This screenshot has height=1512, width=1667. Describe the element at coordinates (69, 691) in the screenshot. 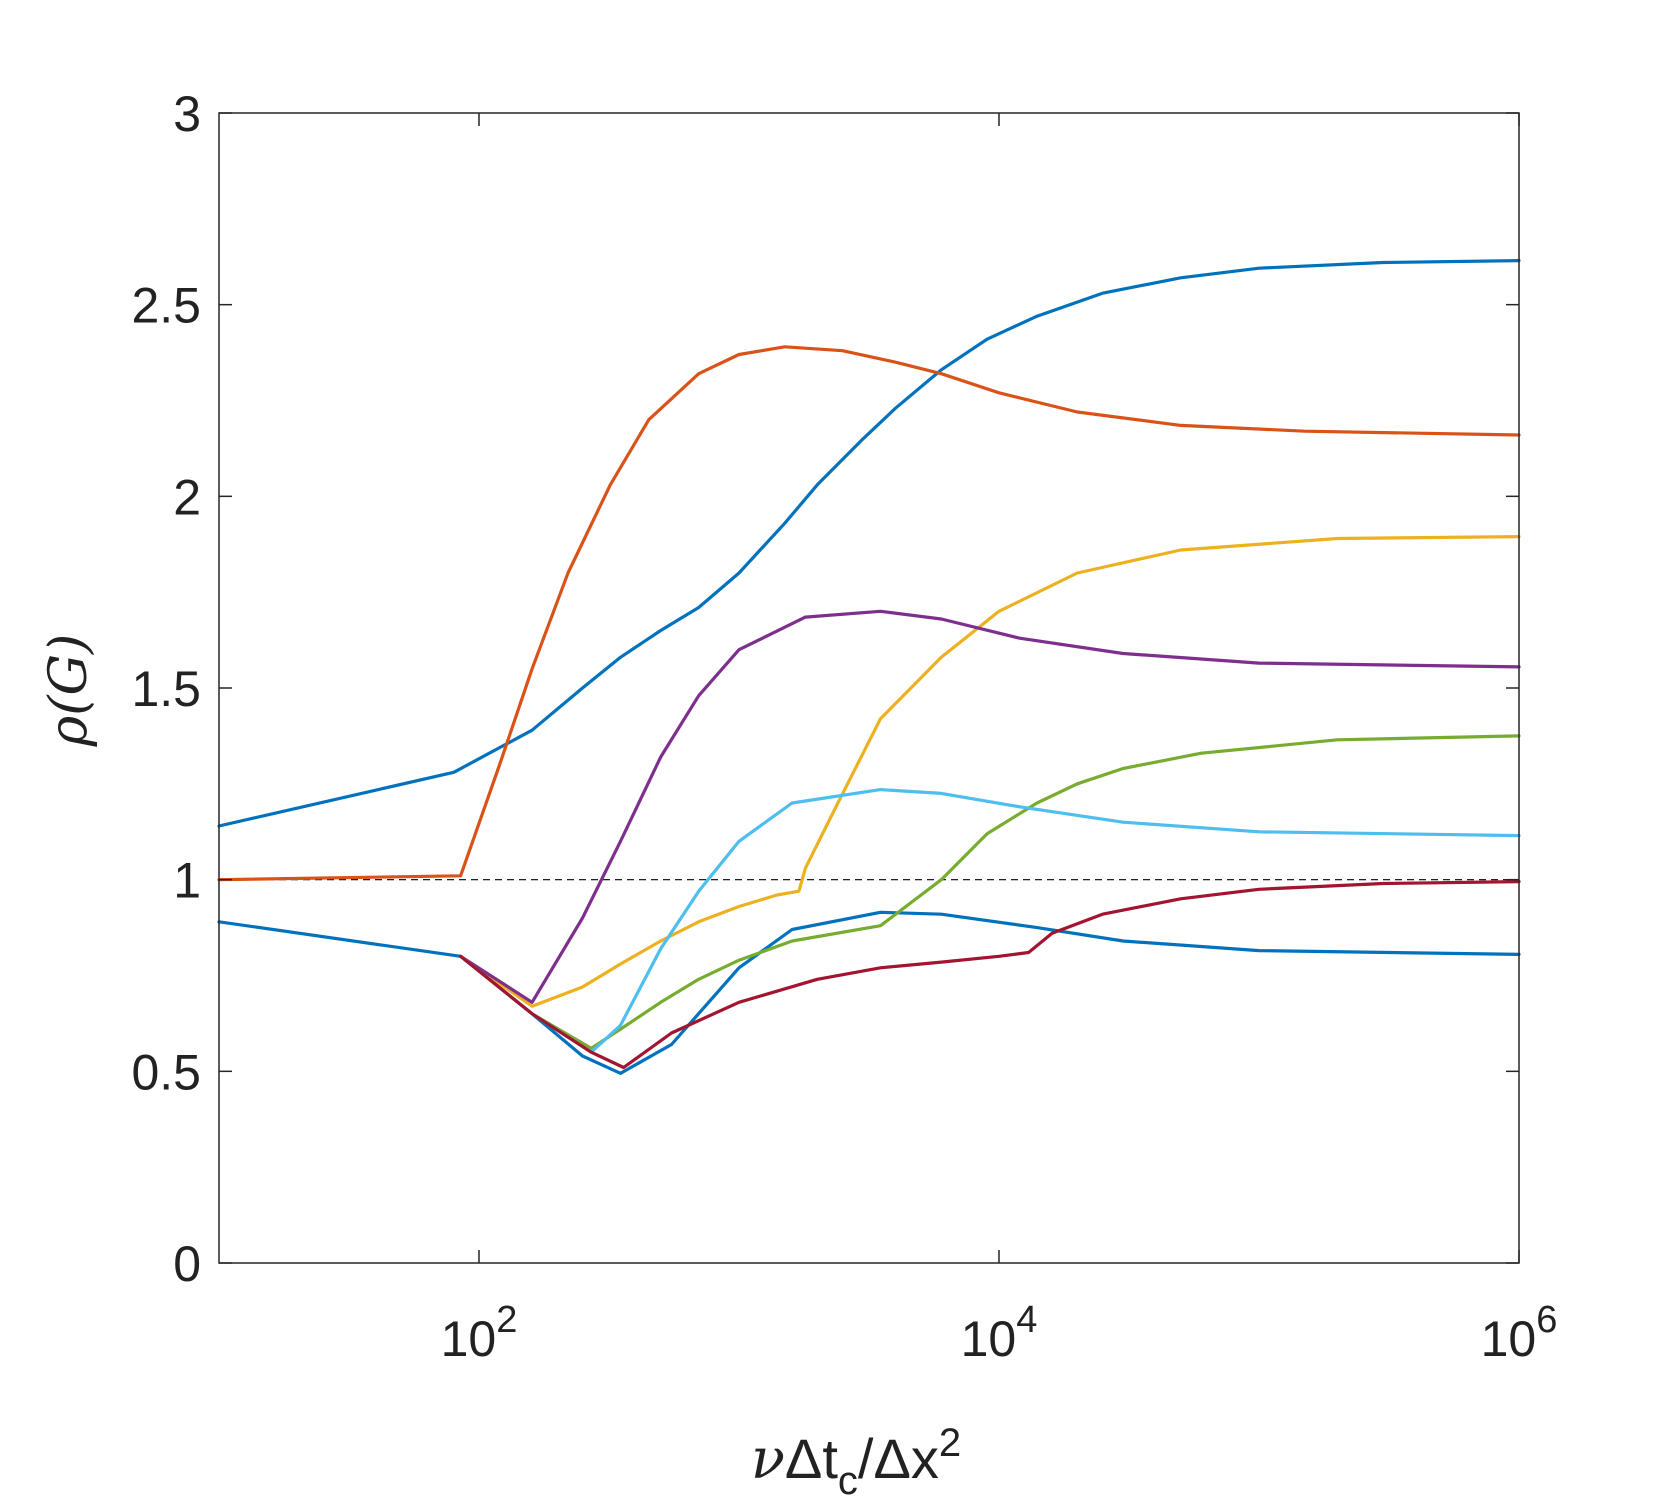

I see `y-axis-label: ρ(G)` at that location.